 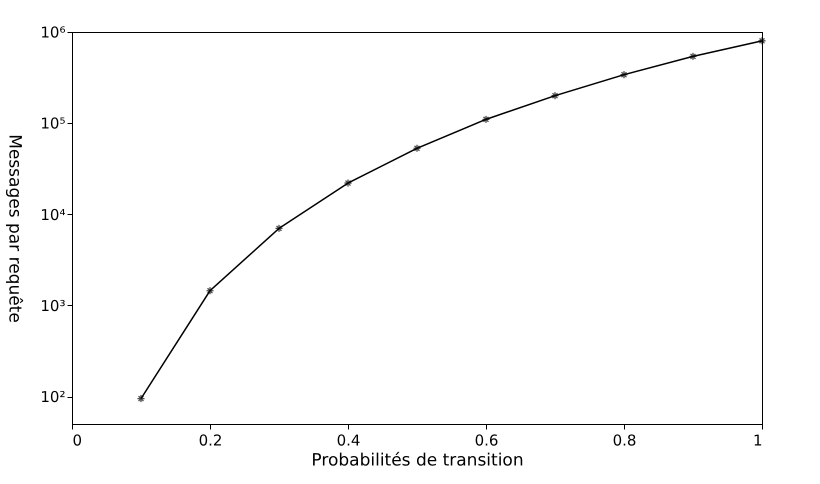 I want to click on y-tick-label: 10⁴, so click(x=53, y=215).